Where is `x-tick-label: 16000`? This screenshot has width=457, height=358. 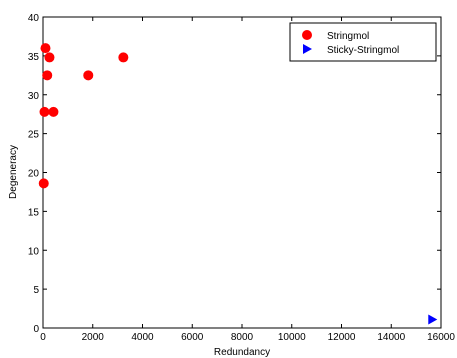 x-tick-label: 16000 is located at coordinates (441, 337).